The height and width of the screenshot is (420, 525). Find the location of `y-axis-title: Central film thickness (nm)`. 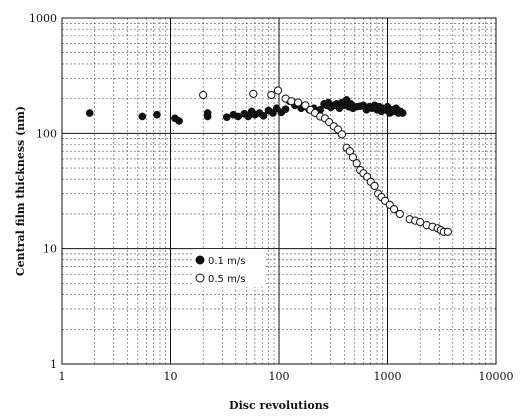

y-axis-title: Central film thickness (nm) is located at coordinates (20, 191).